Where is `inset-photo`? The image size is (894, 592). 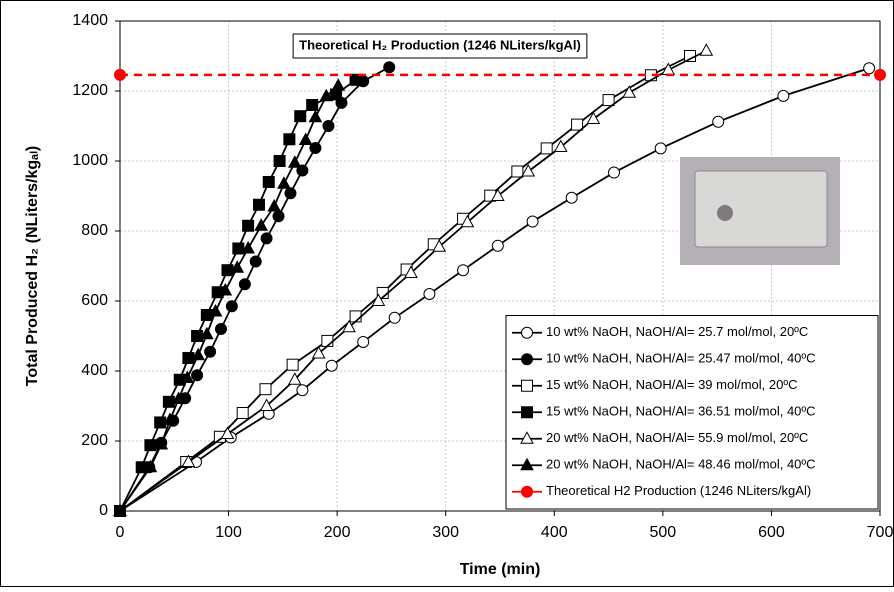 inset-photo is located at coordinates (760, 211).